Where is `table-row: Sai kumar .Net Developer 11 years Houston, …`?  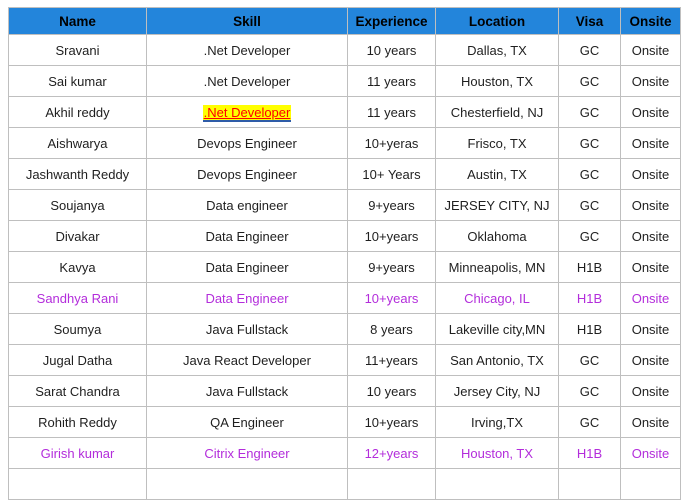 table-row: Sai kumar .Net Developer 11 years Houston, … is located at coordinates (344, 81).